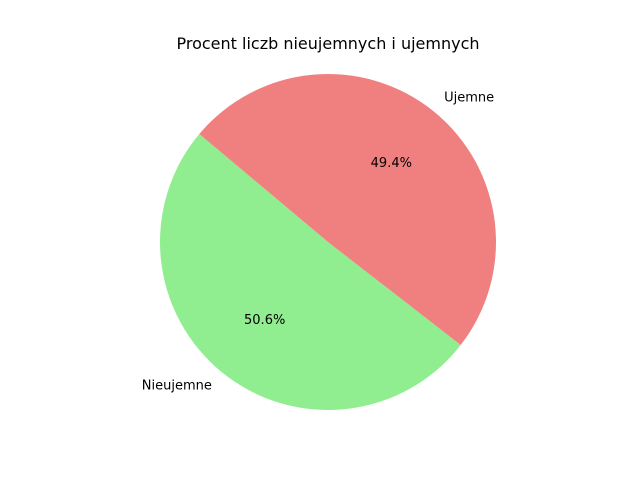 The width and height of the screenshot is (640, 480). Describe the element at coordinates (177, 385) in the screenshot. I see `slice-label-nieujemne: Nieujemne` at that location.